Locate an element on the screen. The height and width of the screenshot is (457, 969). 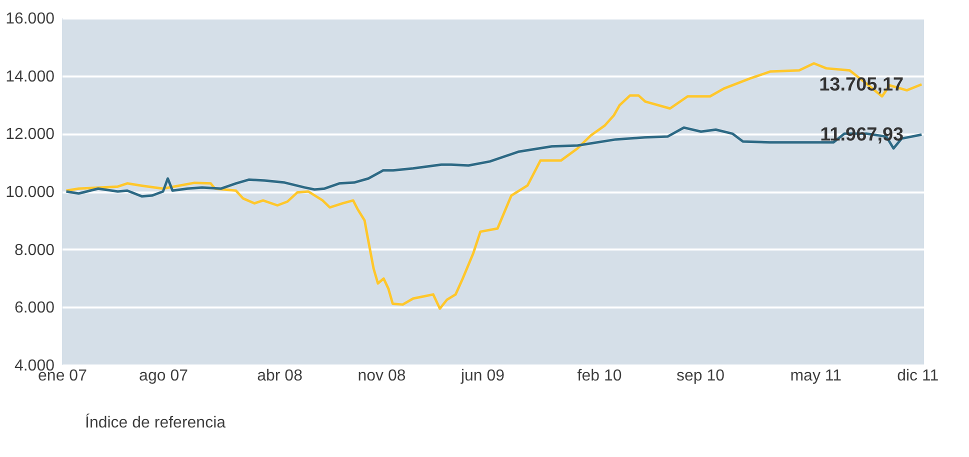
y-tick-label: 12.000 is located at coordinates (30, 135).